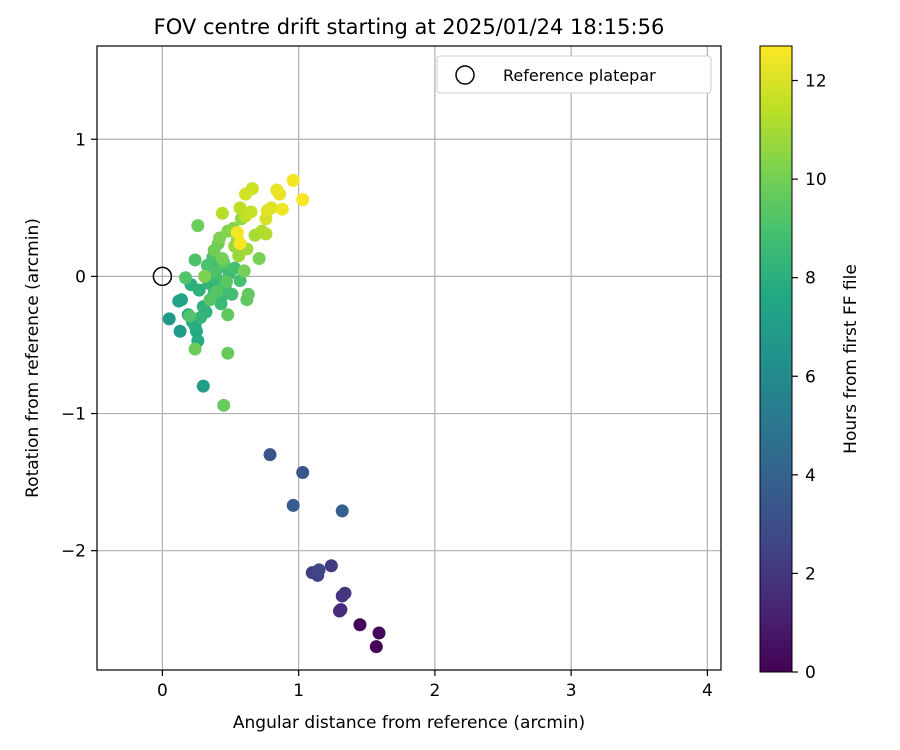 This screenshot has height=750, width=900. What do you see at coordinates (162, 276) in the screenshot?
I see `reference-platepar-marker` at bounding box center [162, 276].